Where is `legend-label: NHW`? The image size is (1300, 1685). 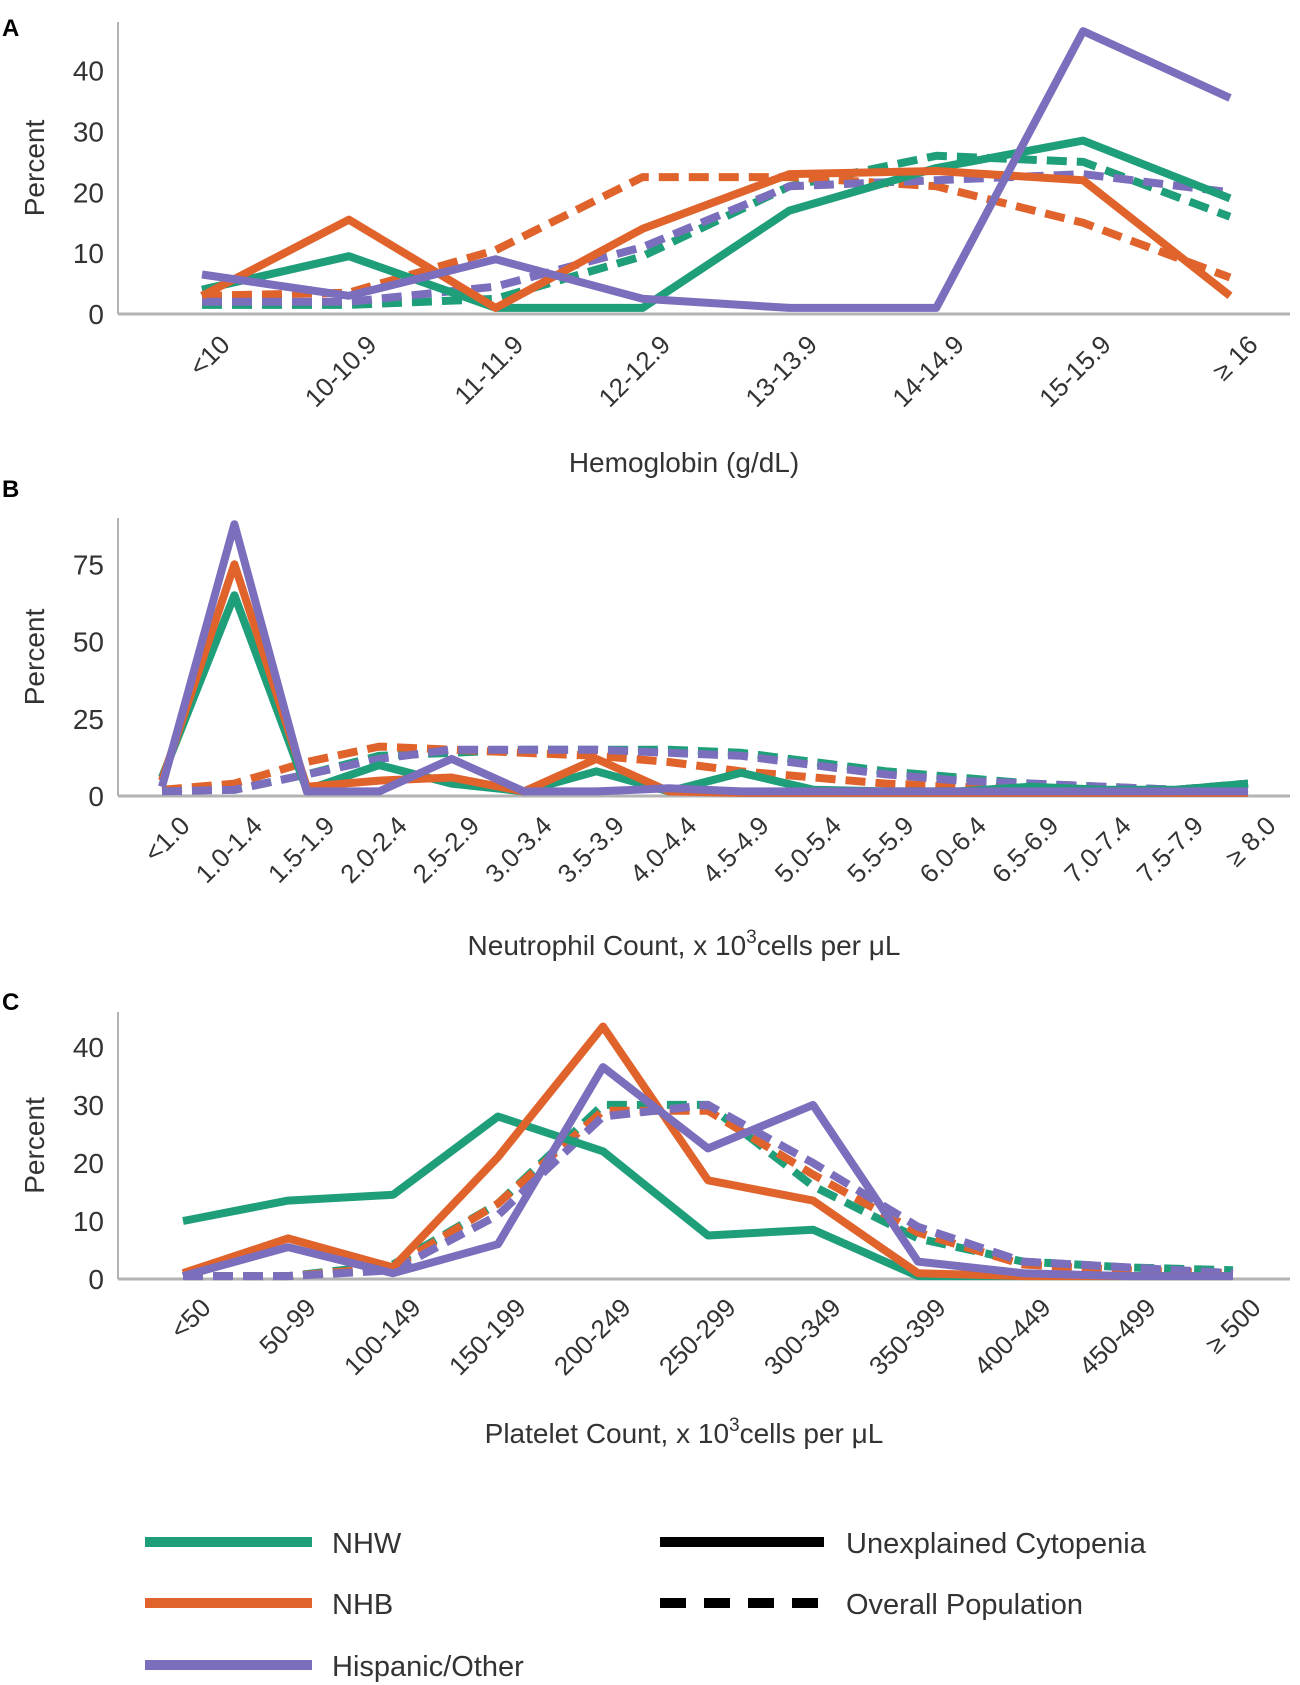 legend-label: NHW is located at coordinates (367, 1544).